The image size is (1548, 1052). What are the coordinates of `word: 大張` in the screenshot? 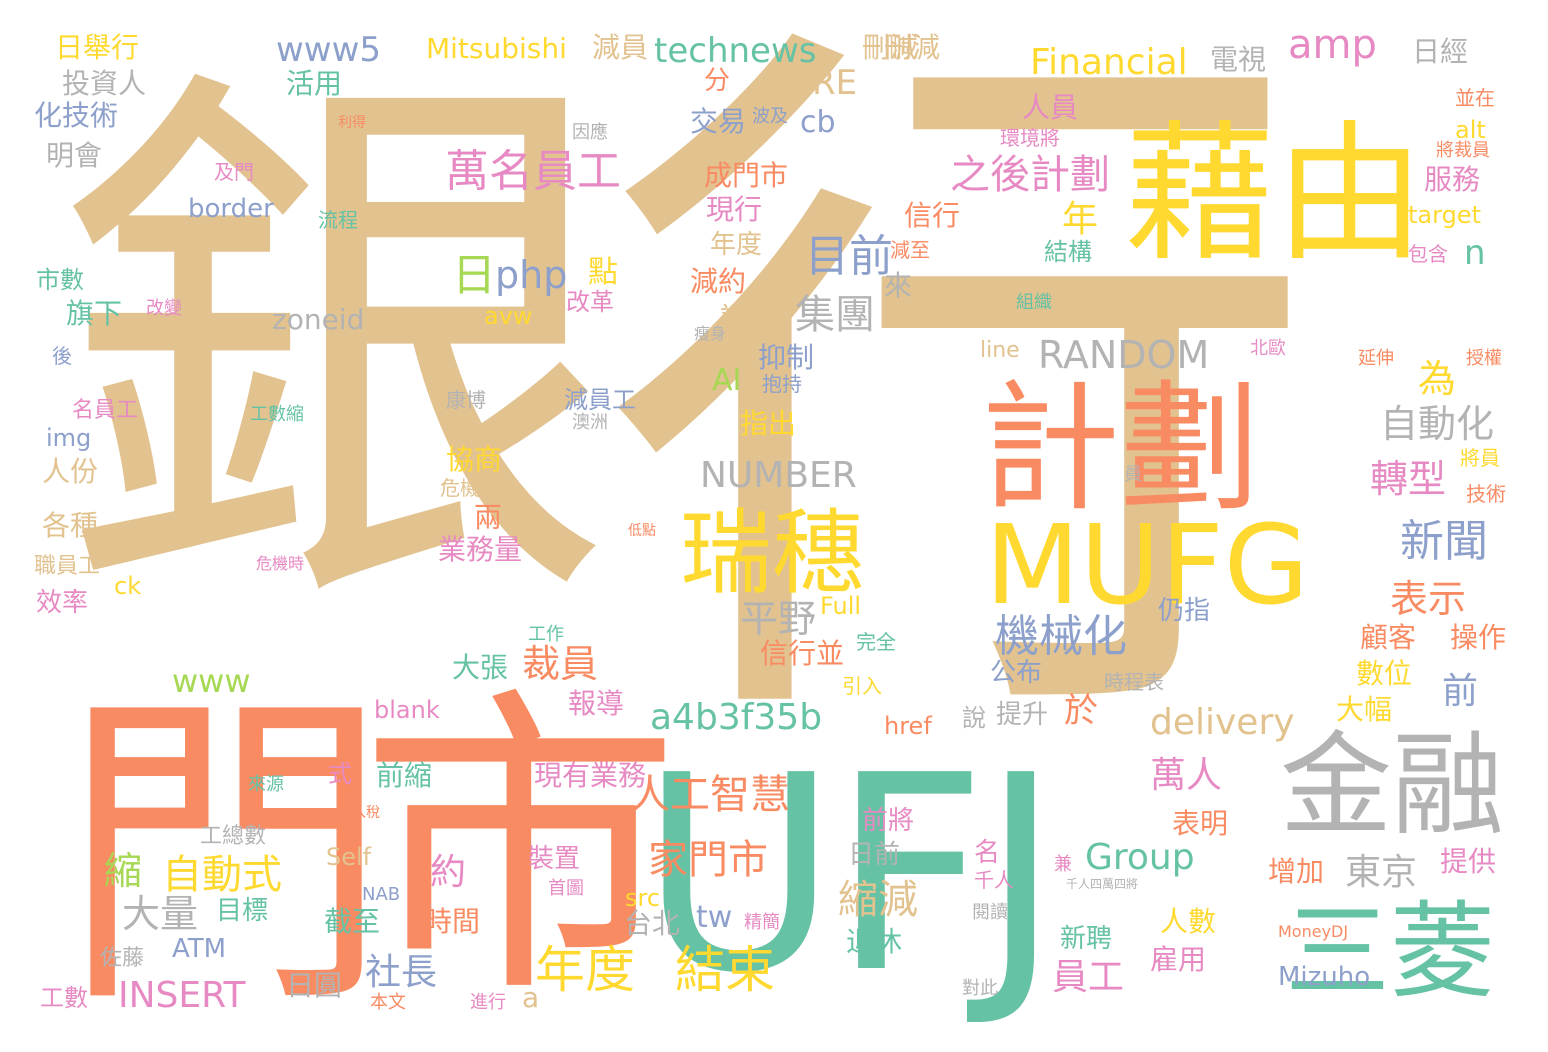 It's located at (480, 667).